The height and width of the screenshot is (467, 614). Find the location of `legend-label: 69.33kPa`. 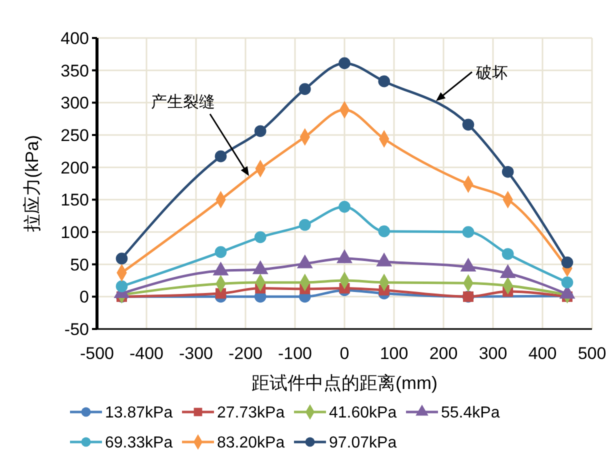

legend-label: 69.33kPa is located at coordinates (139, 443).